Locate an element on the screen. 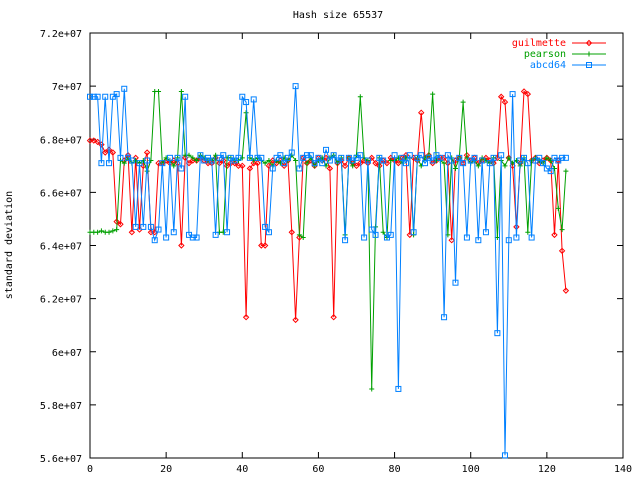 The image size is (640, 480). y-tick-label: 6.2e+07 is located at coordinates (61, 300).